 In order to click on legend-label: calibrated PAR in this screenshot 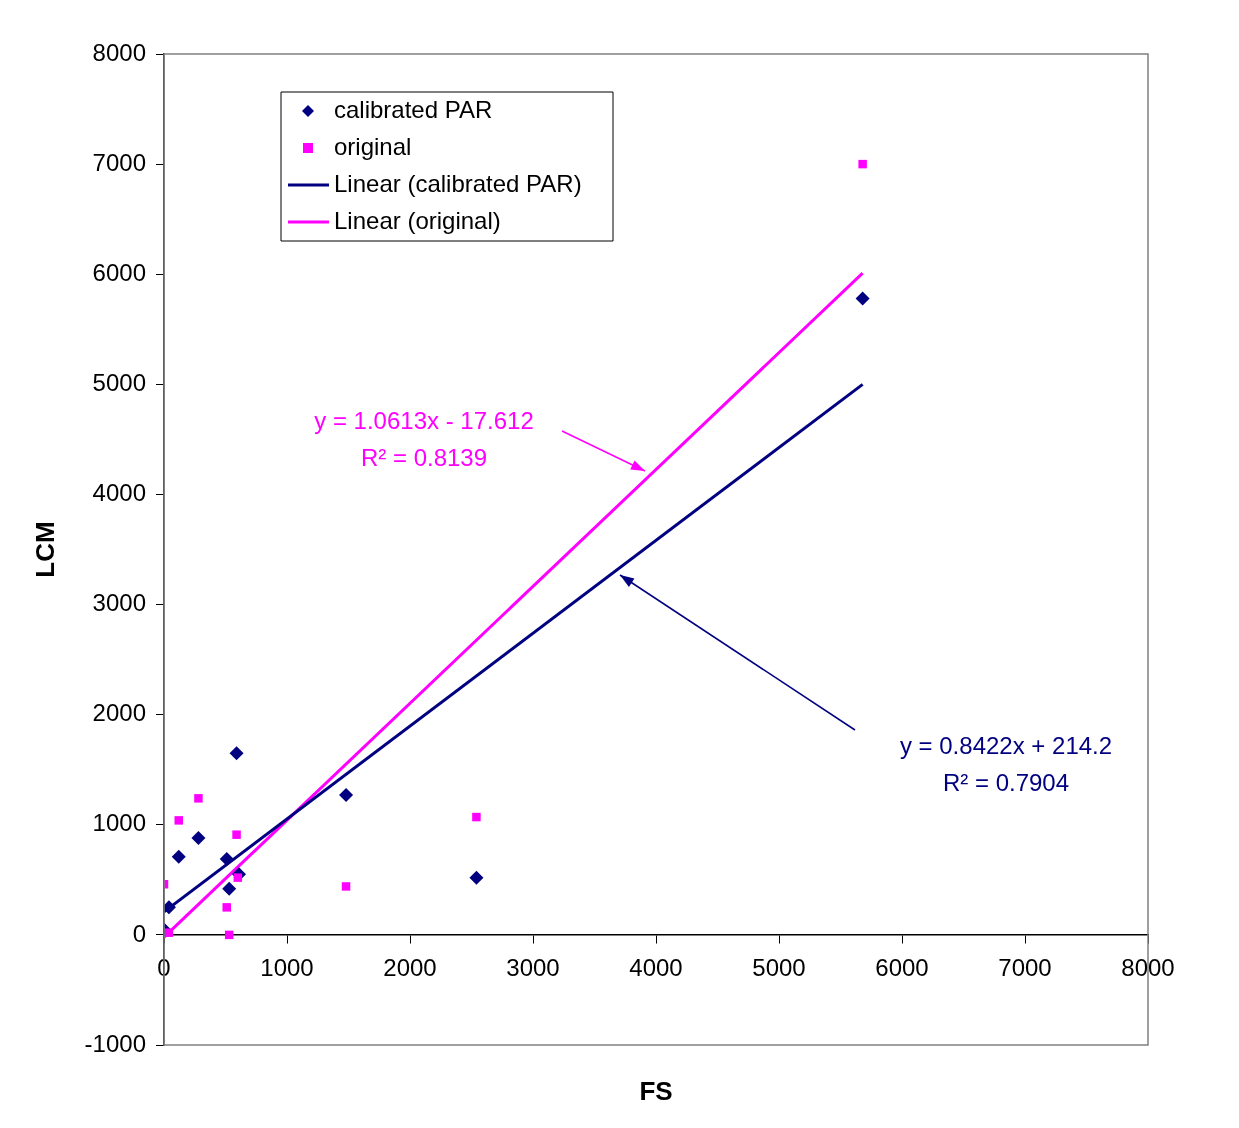, I will do `click(413, 109)`.